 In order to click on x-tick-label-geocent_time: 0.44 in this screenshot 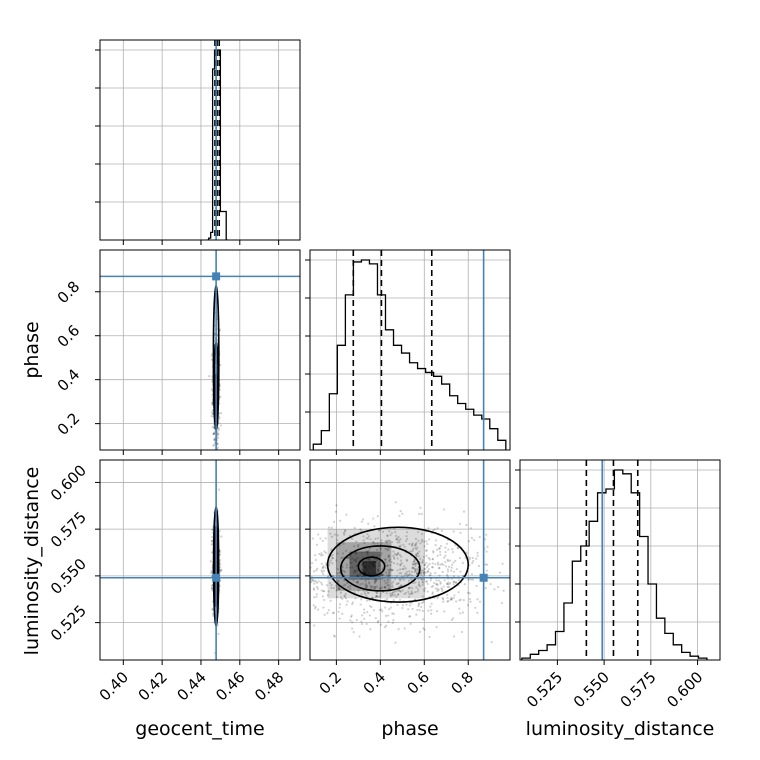, I will do `click(191, 686)`.